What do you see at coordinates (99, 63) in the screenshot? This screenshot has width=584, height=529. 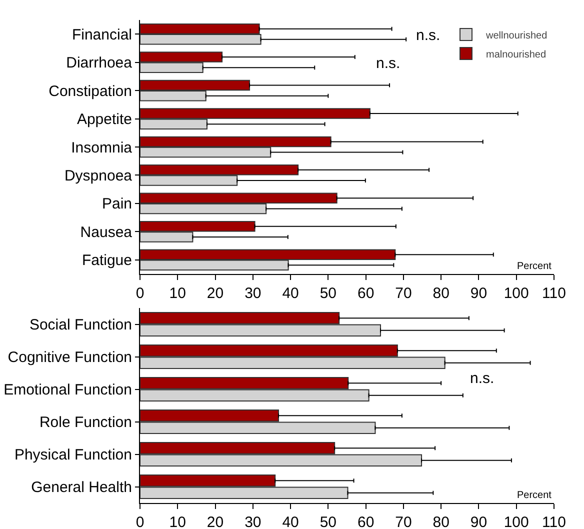 I see `y-tick-label: Diarrhoea` at bounding box center [99, 63].